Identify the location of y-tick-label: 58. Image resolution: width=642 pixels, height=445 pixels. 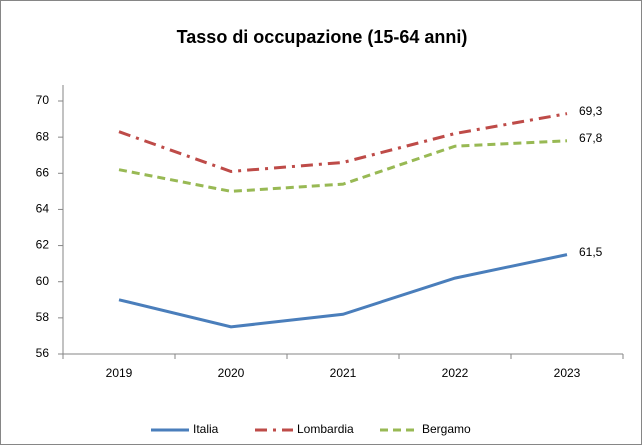
(43, 317).